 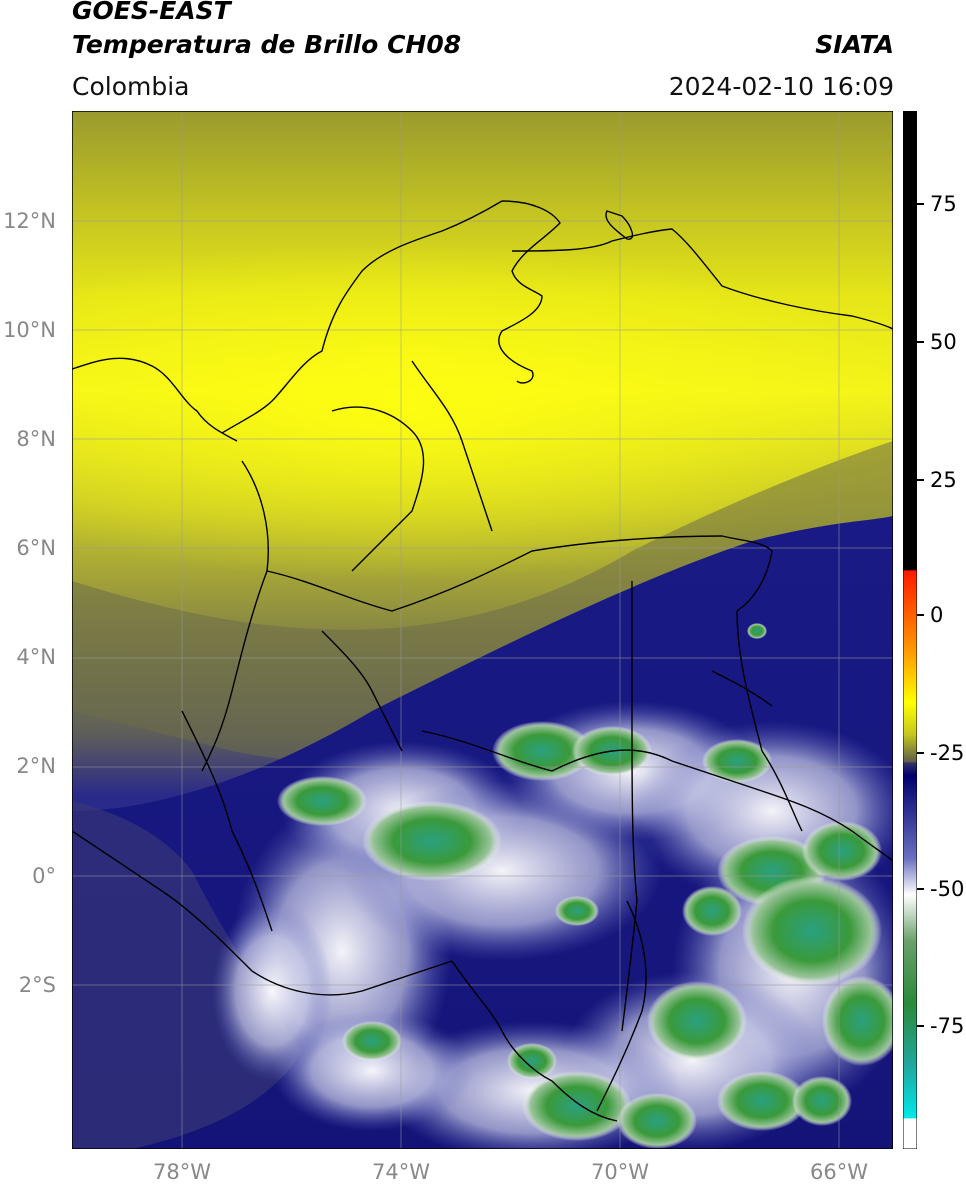 I want to click on title-region: Colombia, so click(x=131, y=86).